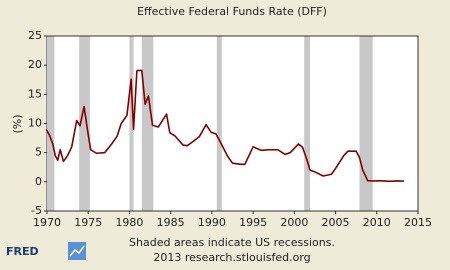 Image resolution: width=450 pixels, height=270 pixels. What do you see at coordinates (47, 222) in the screenshot?
I see `x-tick-label: 1970` at bounding box center [47, 222].